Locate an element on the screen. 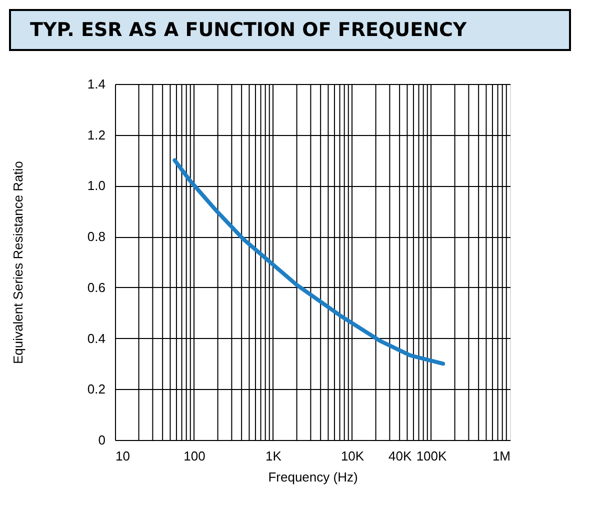 This screenshot has width=605, height=525. y-axis-title: Equivalent Series Resistance Ratio is located at coordinates (18, 262).